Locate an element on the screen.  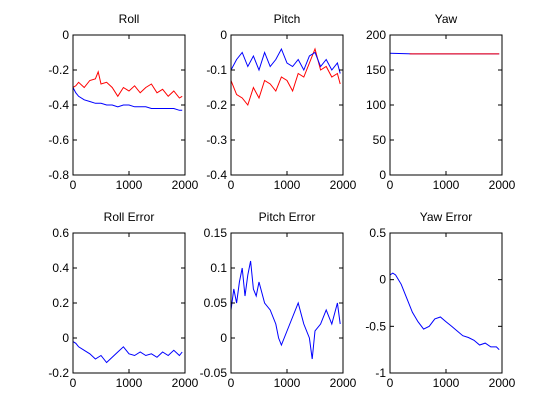
subplot-title: Roll is located at coordinates (129, 19).